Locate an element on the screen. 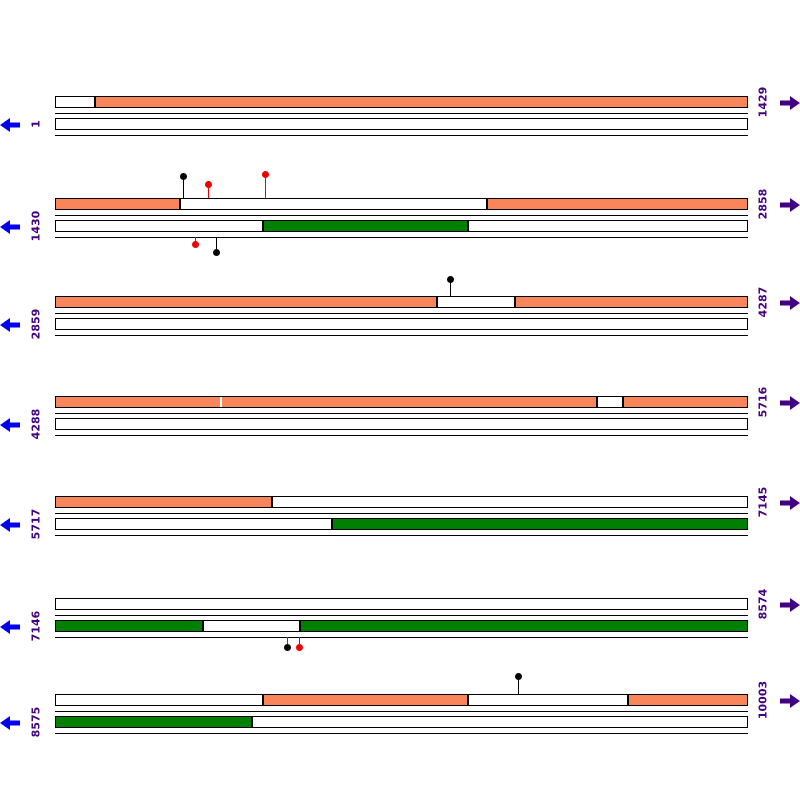 Image resolution: width=800 pixels, height=800 pixels. end-coordinate-label: 5716 is located at coordinates (763, 402).